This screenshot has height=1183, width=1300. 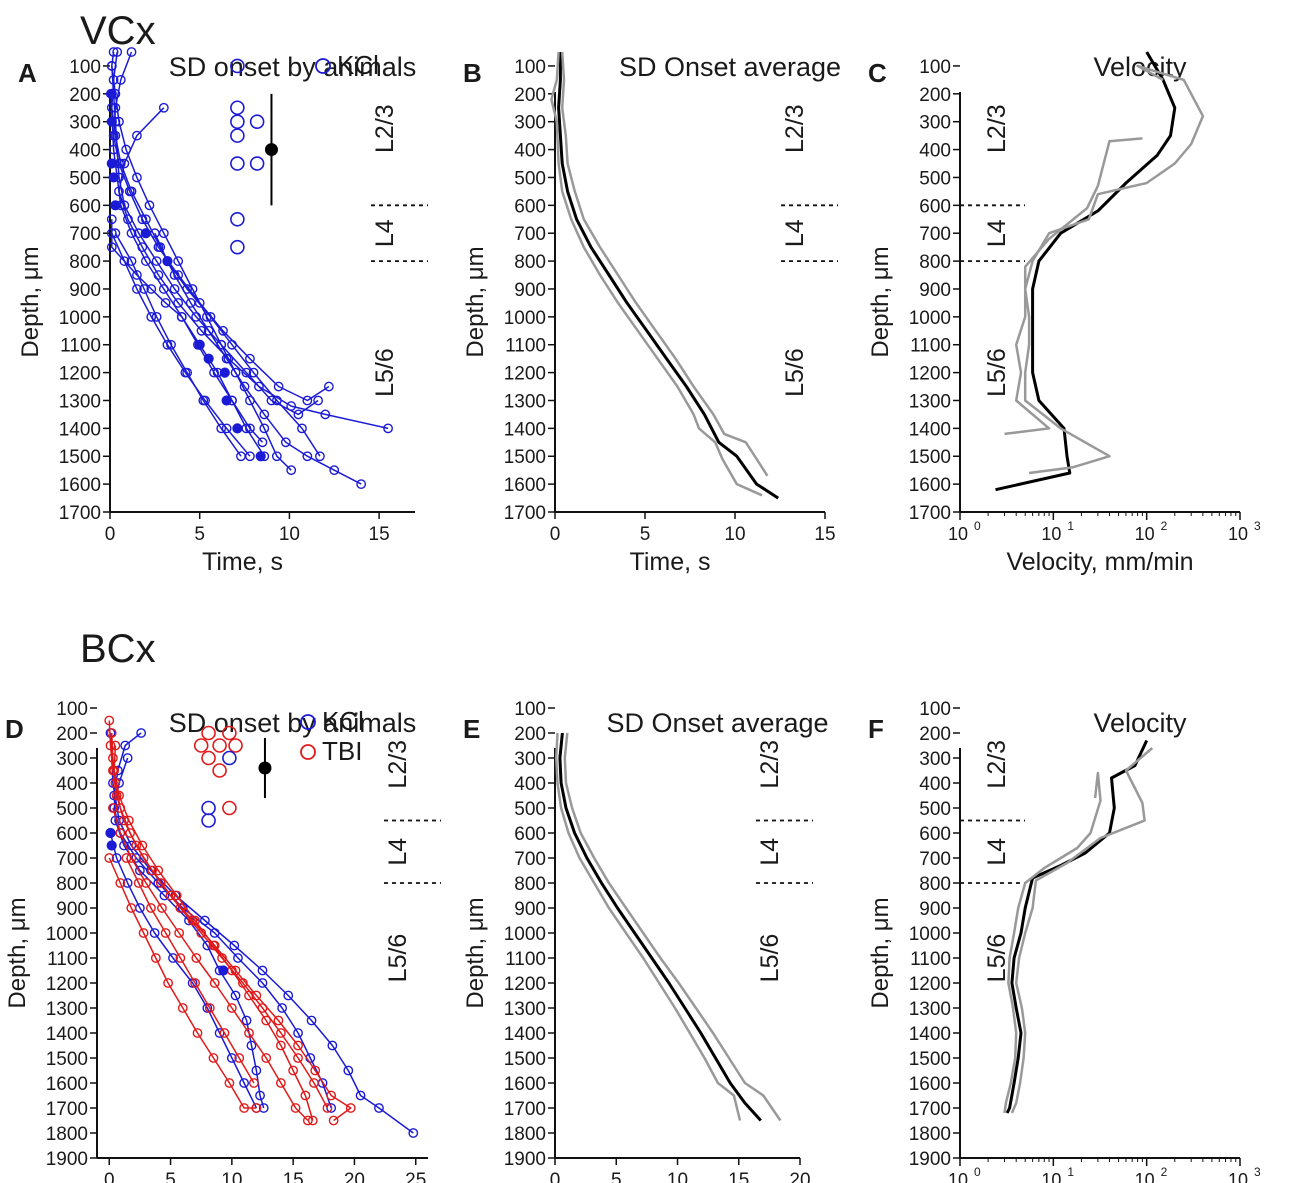 I want to click on x-tick-label: 0, so click(x=109, y=1176).